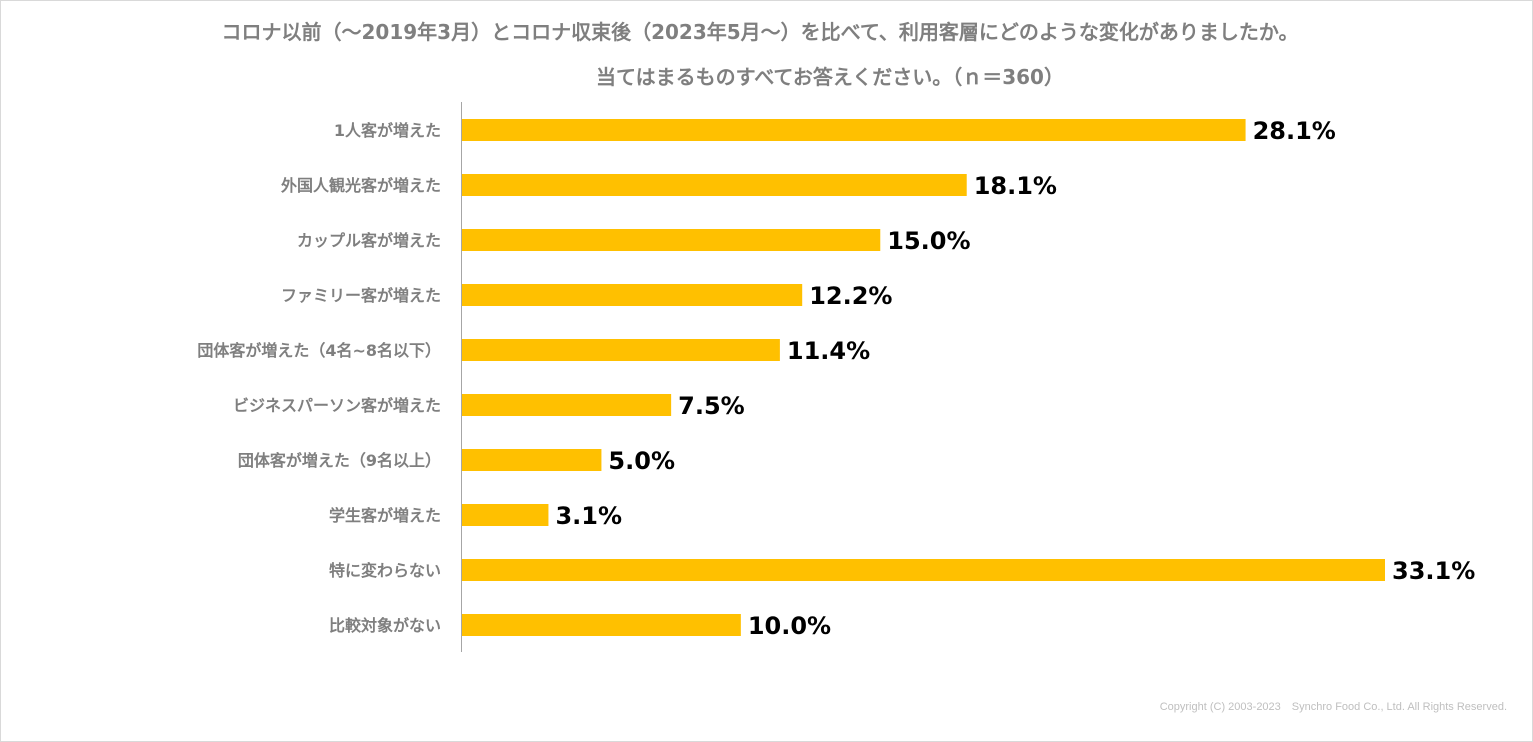 This screenshot has height=742, width=1533. What do you see at coordinates (830, 77) in the screenshot?
I see `chart-subtitle: 当てはまるものすべてお答えください。（ｎ＝360）` at bounding box center [830, 77].